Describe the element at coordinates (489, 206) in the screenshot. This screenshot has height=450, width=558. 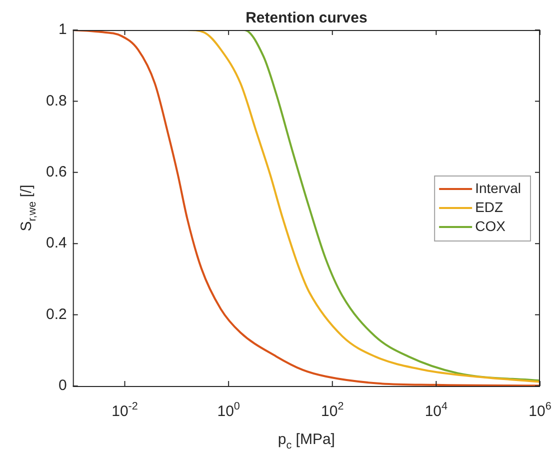
I see `legend-label: EDZ` at that location.